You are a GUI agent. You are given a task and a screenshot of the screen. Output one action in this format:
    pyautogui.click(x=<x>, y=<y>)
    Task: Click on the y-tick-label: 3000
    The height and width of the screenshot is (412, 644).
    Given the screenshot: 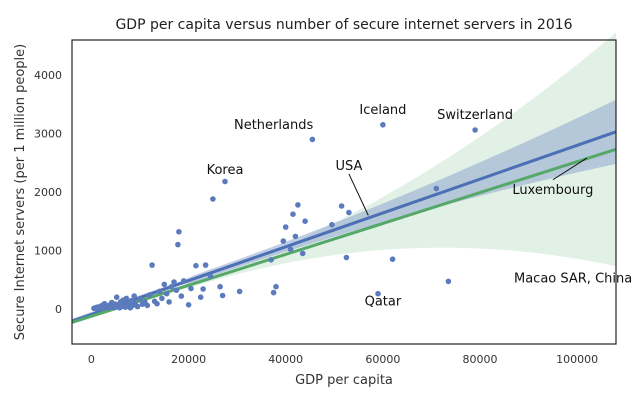 What is the action you would take?
    pyautogui.click(x=48, y=134)
    